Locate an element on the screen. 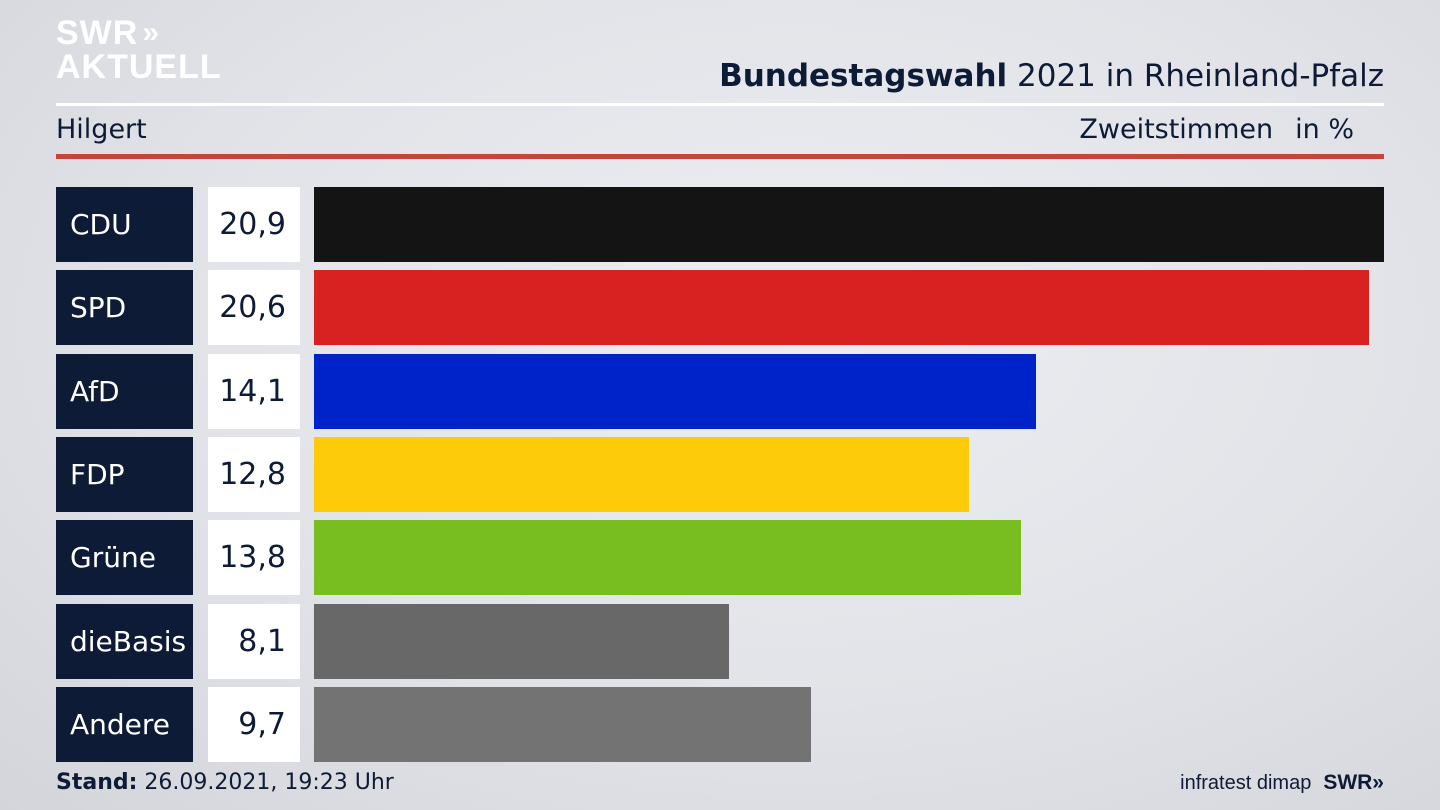 The width and height of the screenshot is (1440, 810). party-label: AfD is located at coordinates (124, 391).